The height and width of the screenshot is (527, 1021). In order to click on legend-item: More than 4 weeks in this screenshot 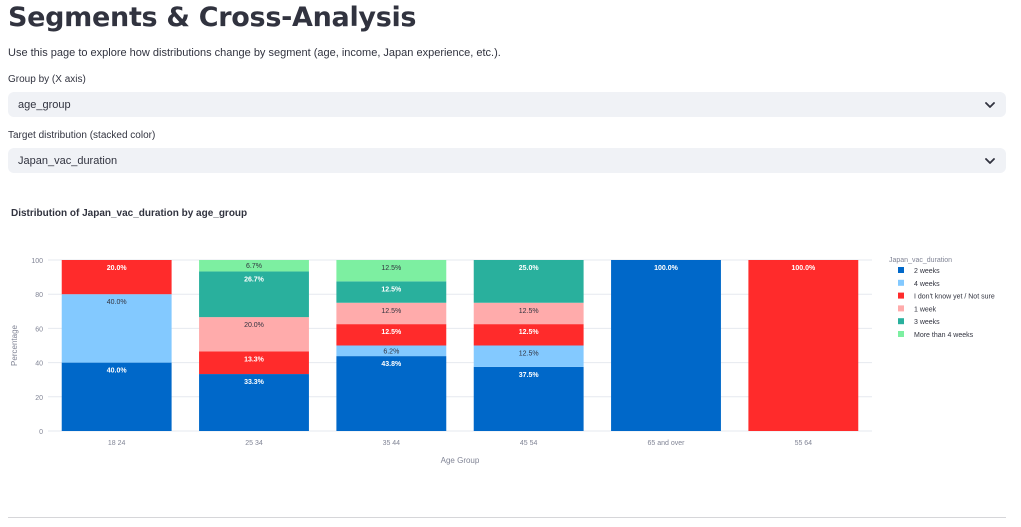, I will do `click(944, 335)`.